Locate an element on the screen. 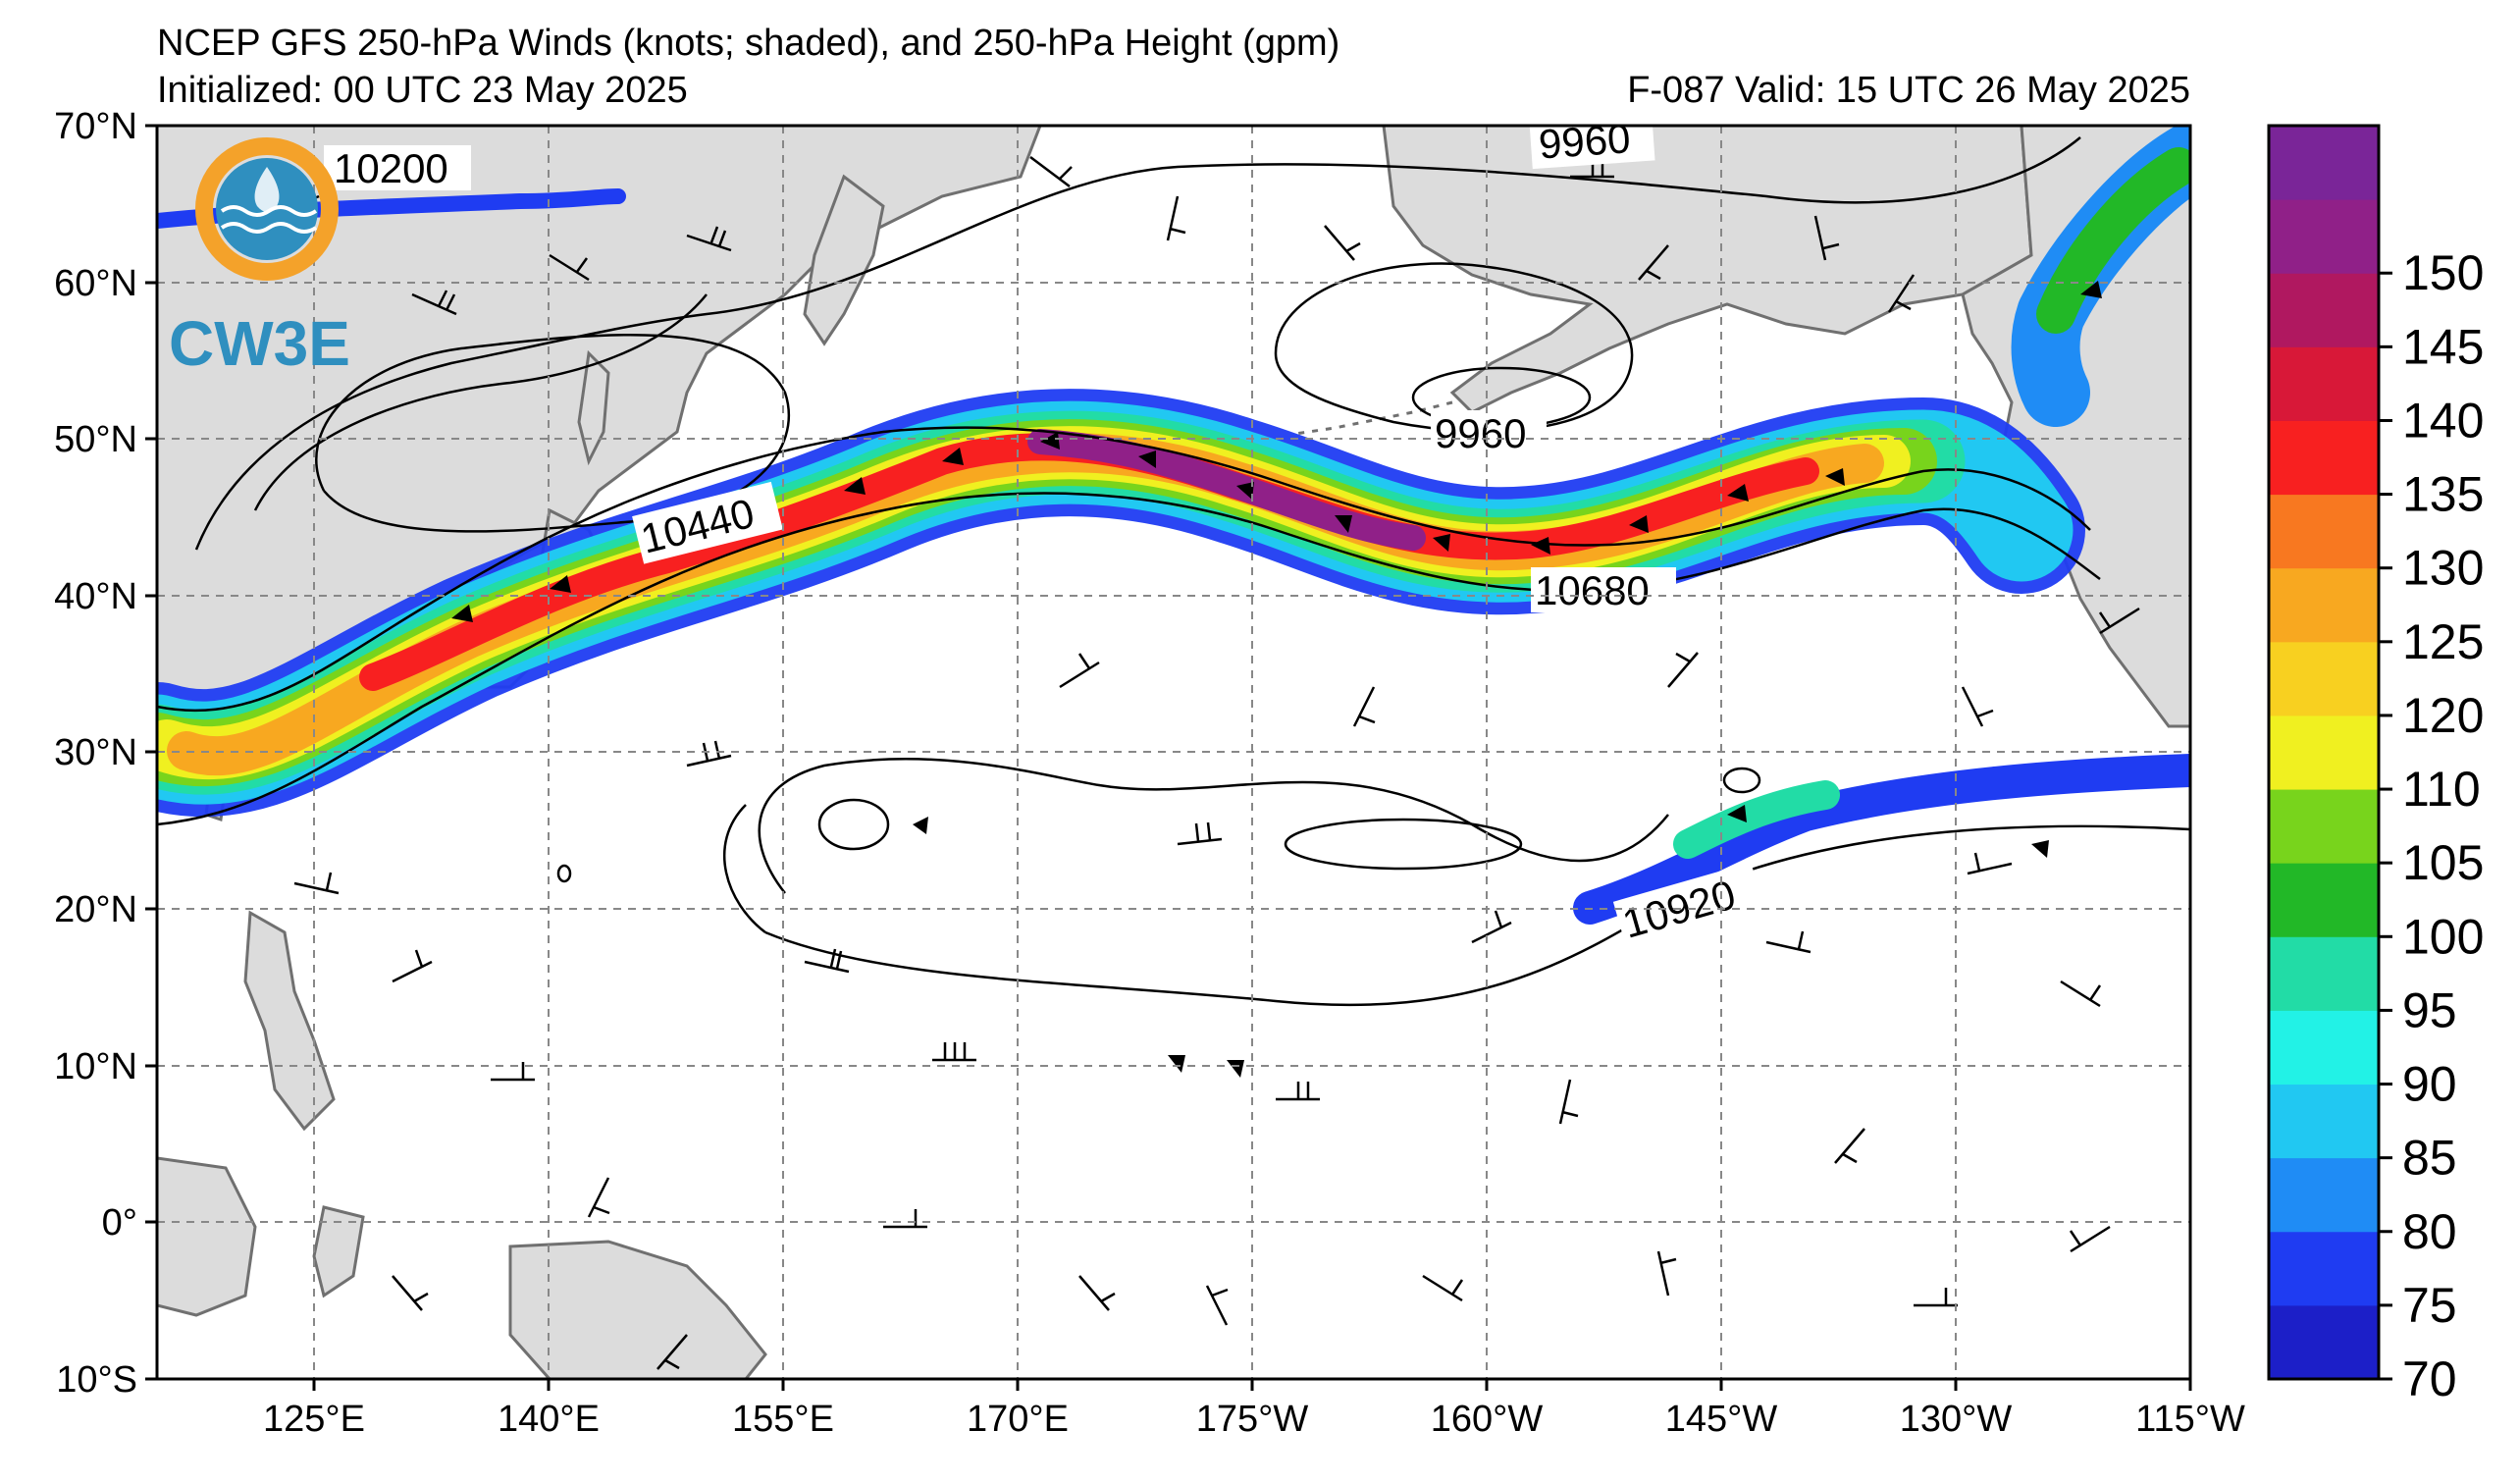 The width and height of the screenshot is (2520, 1483). lon-label: 130°W is located at coordinates (1956, 1420).